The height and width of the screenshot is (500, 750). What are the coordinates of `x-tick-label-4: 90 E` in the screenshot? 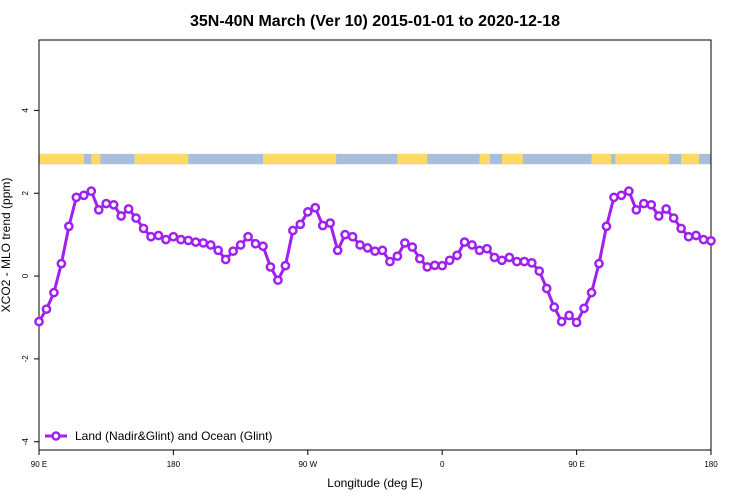 It's located at (576, 464).